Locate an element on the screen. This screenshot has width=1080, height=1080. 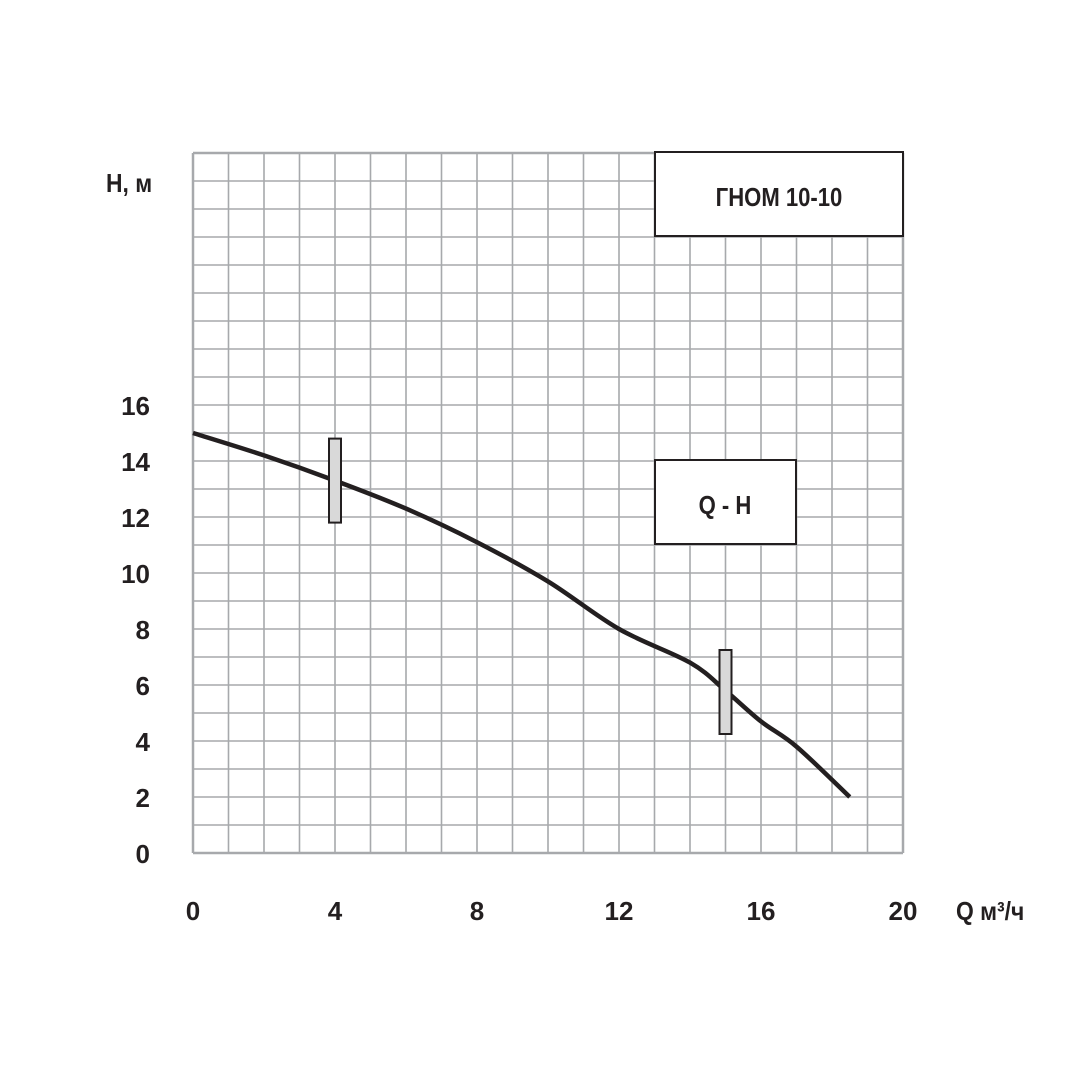
y-tick-labels: 0 2 4 6 8 10 12 14 16 is located at coordinates (135, 630).